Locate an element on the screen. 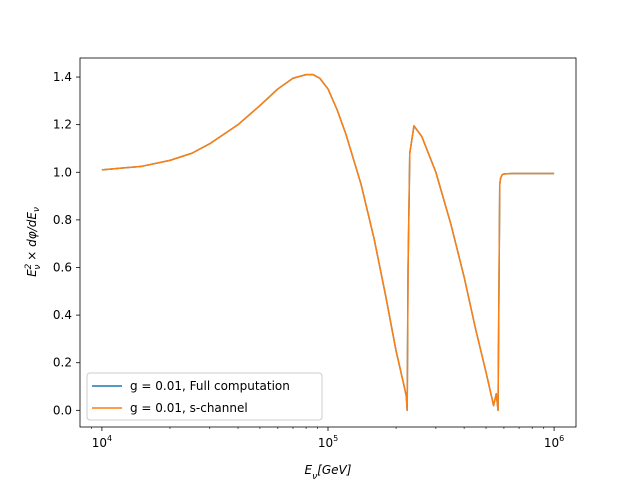 Image resolution: width=640 pixels, height=480 pixels. y-axis-label: E2ν × dφ/dEν is located at coordinates (33, 242).